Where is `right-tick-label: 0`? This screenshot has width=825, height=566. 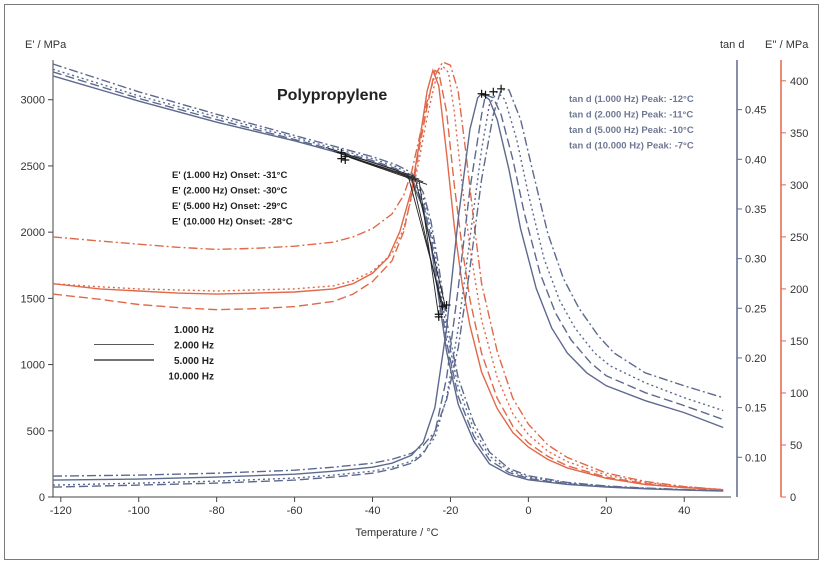
right-tick-label: 0 is located at coordinates (793, 498).